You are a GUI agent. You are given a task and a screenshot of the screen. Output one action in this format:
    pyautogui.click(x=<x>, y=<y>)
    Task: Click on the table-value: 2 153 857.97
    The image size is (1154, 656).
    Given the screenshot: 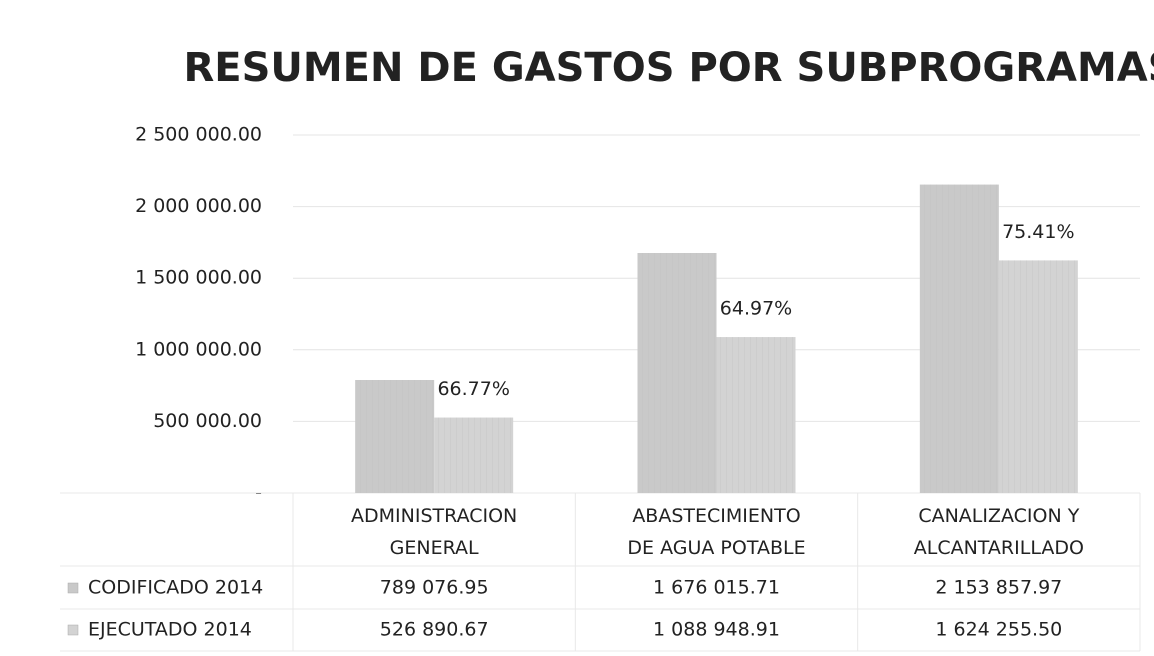 What is the action you would take?
    pyautogui.click(x=998, y=588)
    